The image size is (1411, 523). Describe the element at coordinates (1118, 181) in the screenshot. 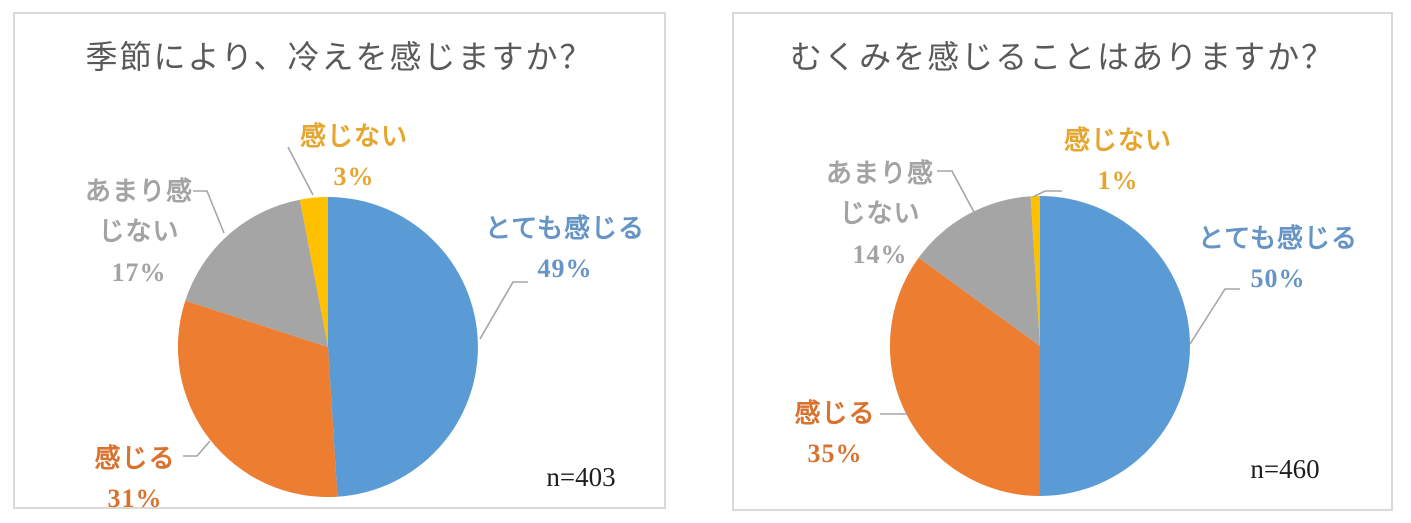

I see `pie-label-value: 1%` at that location.